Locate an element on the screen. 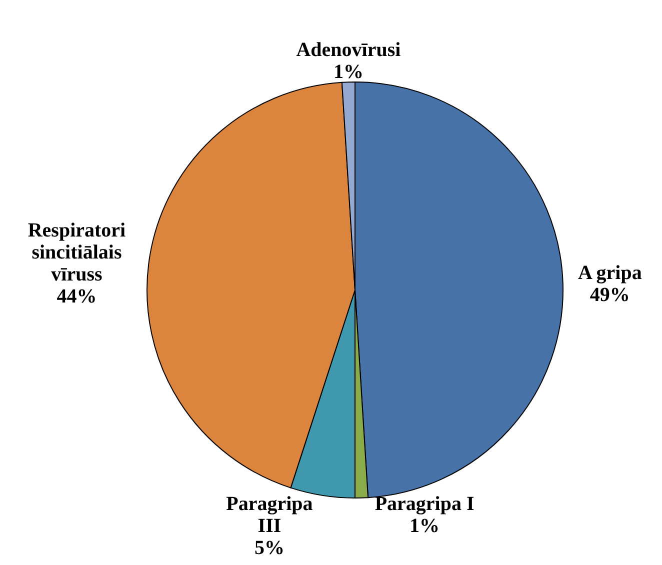 This screenshot has width=662, height=565. slice-label: Paragripa I is located at coordinates (424, 504).